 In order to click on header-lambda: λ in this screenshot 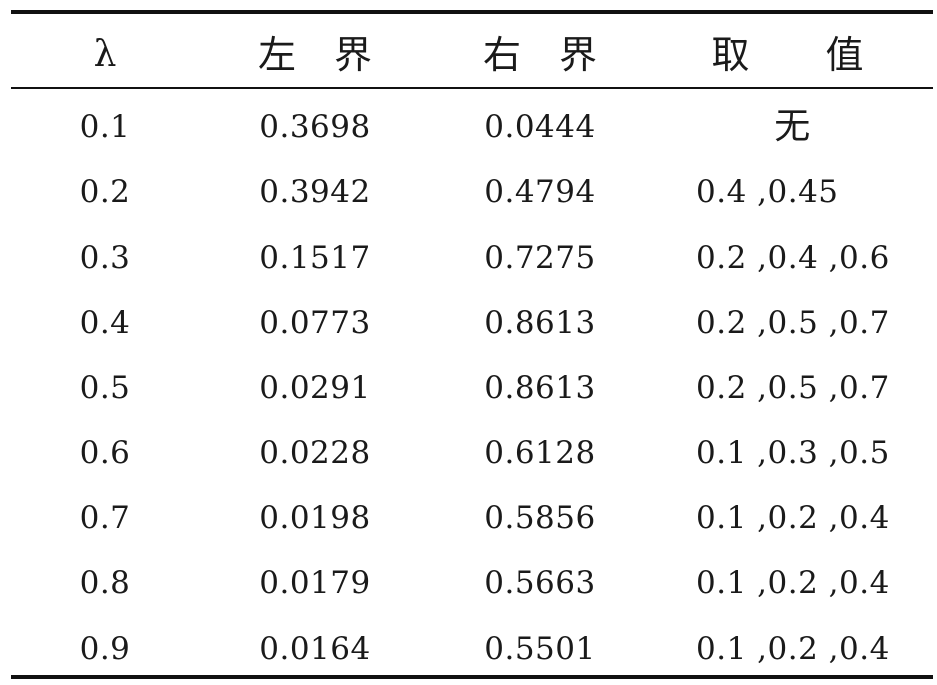, I will do `click(105, 54)`.